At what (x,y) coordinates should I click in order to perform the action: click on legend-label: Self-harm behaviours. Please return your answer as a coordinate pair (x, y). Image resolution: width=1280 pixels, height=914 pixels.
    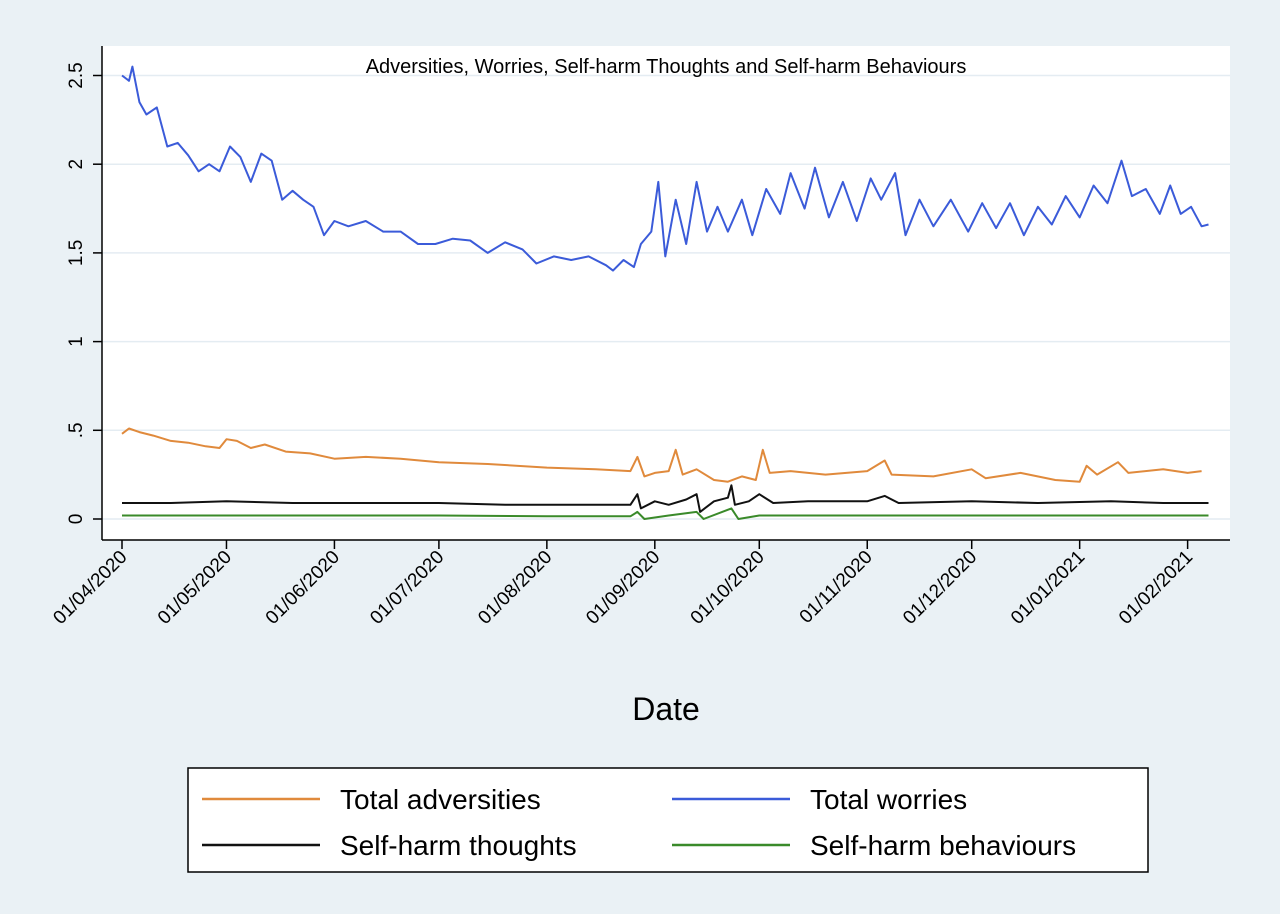
    Looking at the image, I should click on (943, 845).